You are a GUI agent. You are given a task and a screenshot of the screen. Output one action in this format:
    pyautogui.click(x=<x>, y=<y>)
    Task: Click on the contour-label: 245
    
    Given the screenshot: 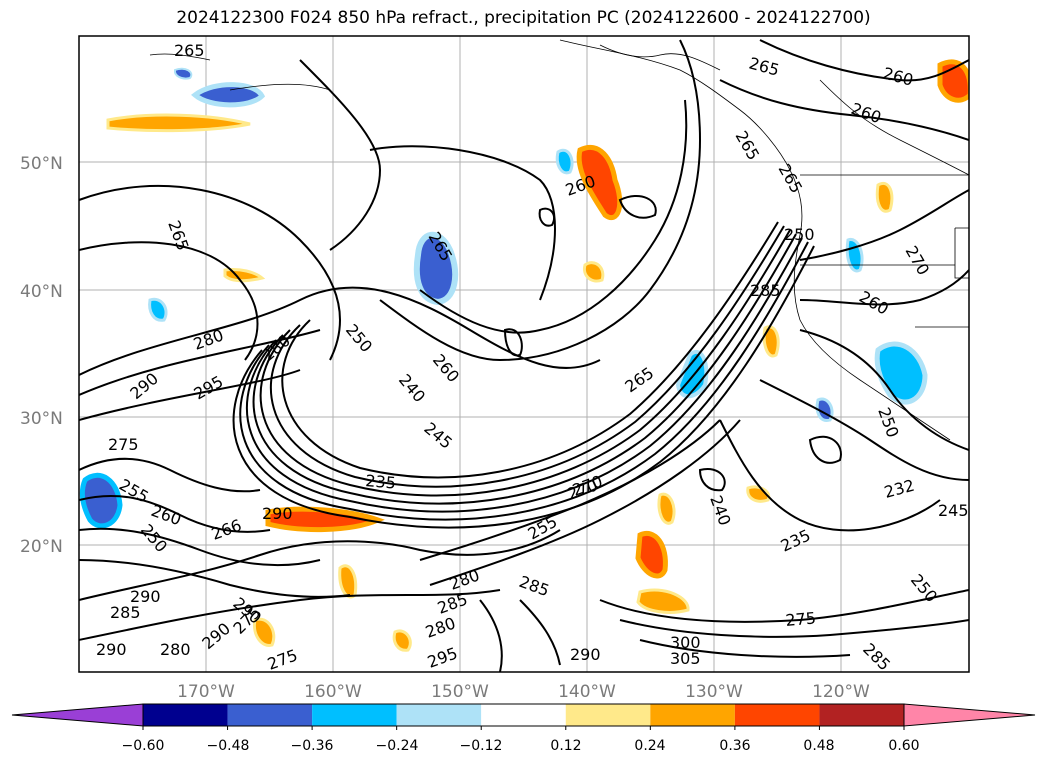 What is the action you would take?
    pyautogui.click(x=953, y=510)
    